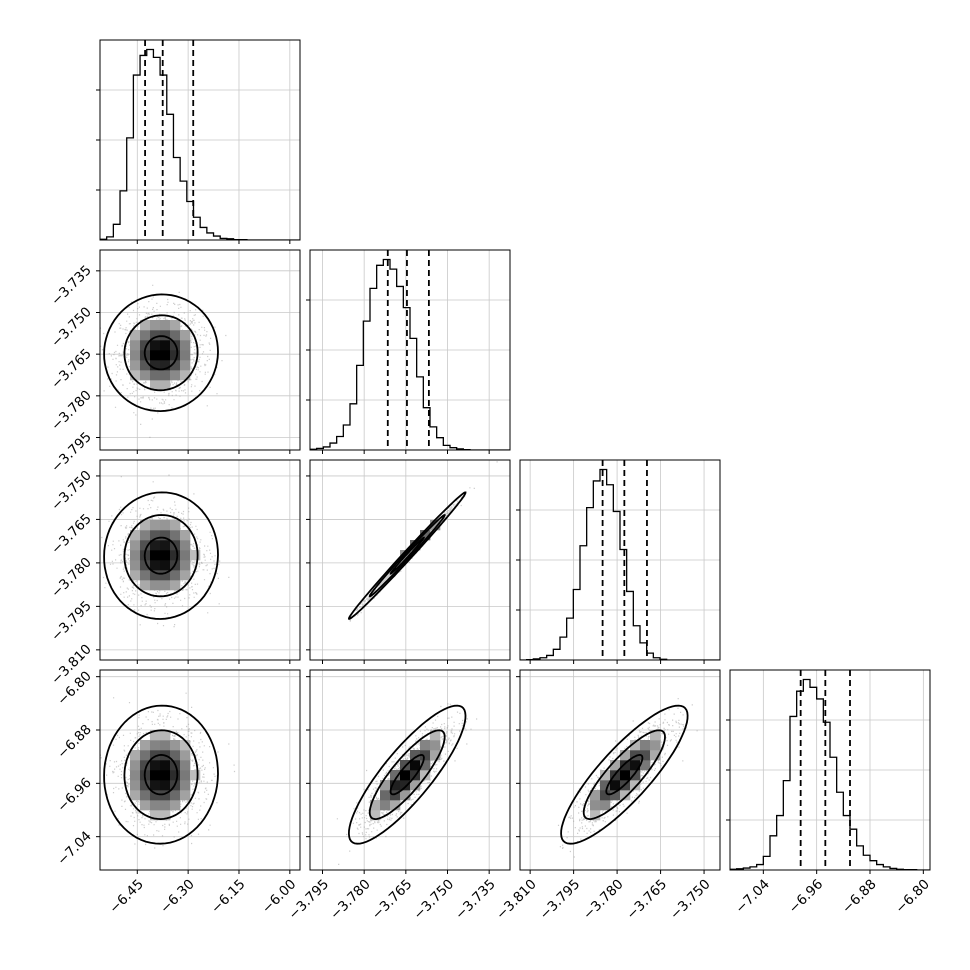  Describe the element at coordinates (912, 896) in the screenshot. I see `x-tick-label: −6.80` at that location.